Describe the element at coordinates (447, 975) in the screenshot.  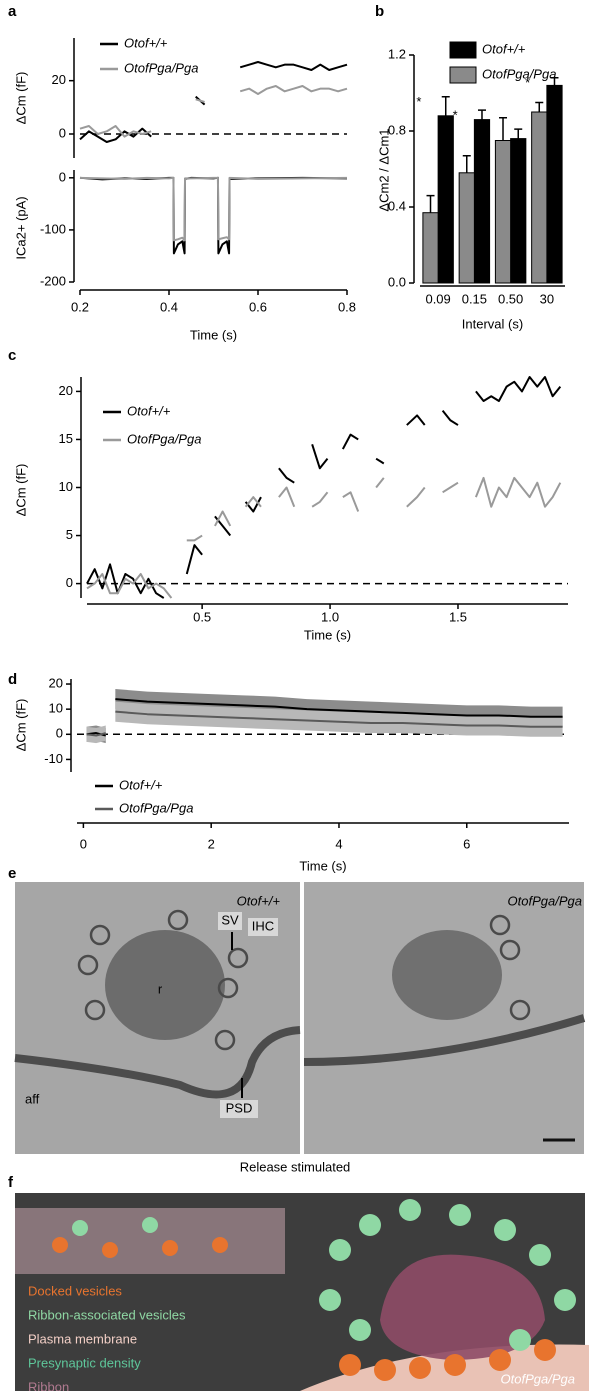
I see `ribbon` at that location.